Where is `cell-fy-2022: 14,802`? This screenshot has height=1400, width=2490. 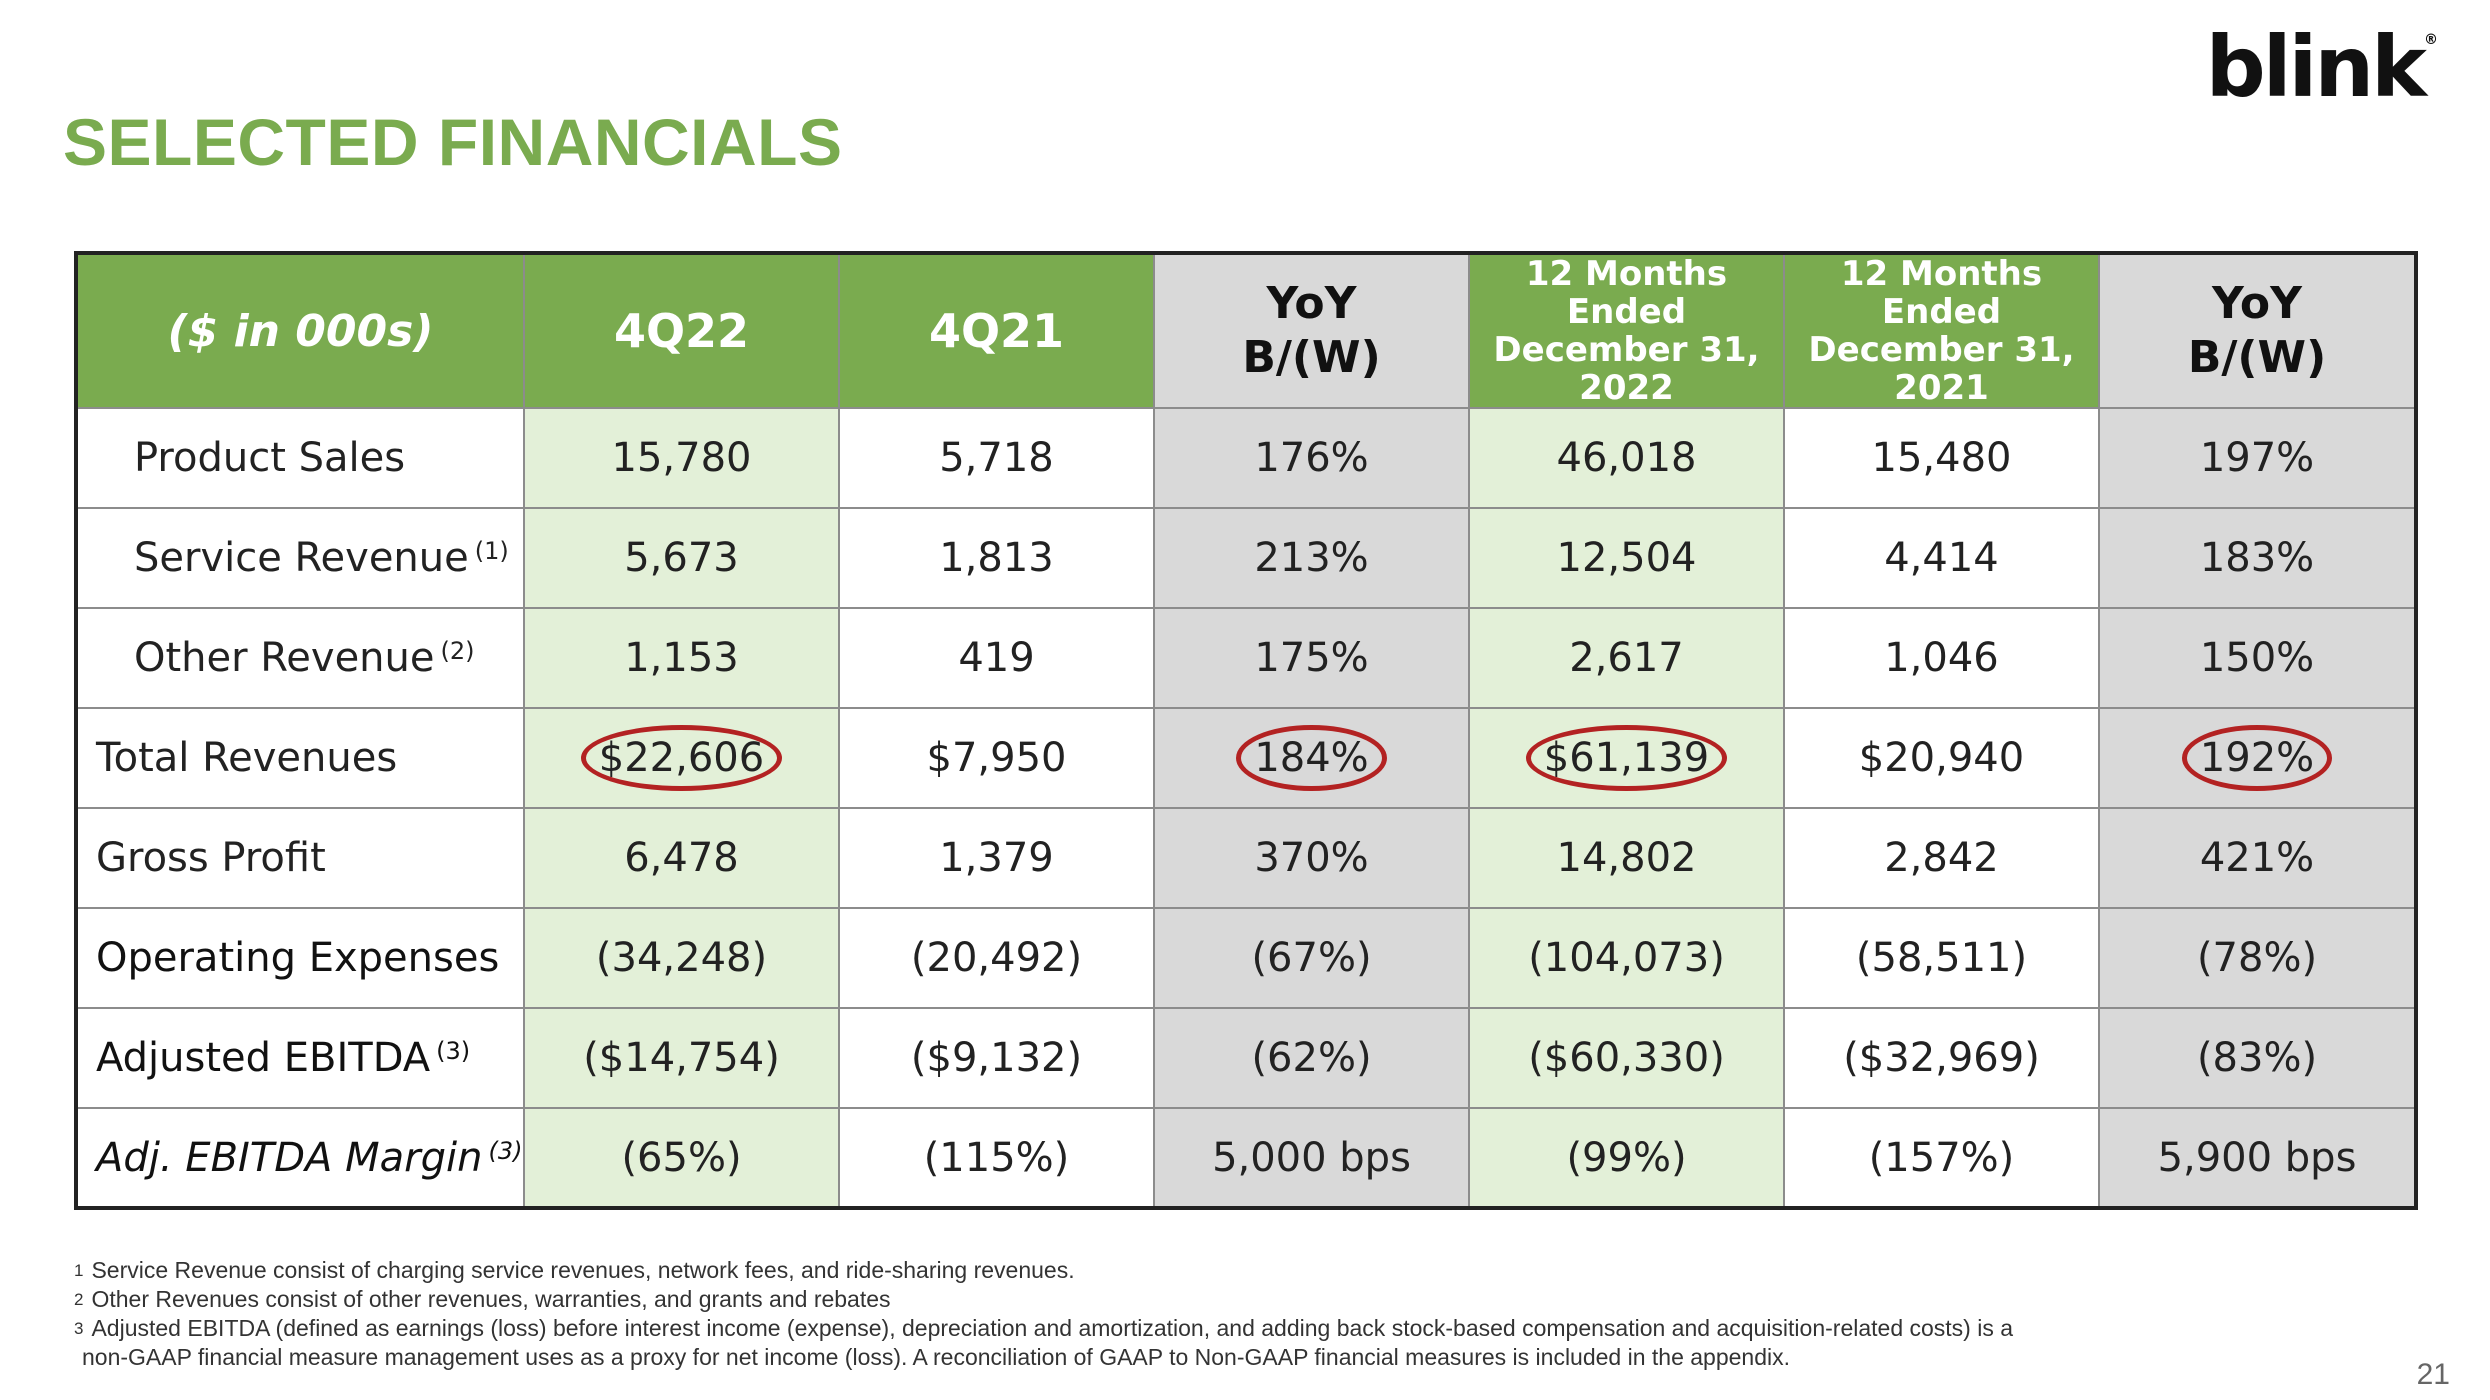 cell-fy-2022: 14,802 is located at coordinates (1626, 858).